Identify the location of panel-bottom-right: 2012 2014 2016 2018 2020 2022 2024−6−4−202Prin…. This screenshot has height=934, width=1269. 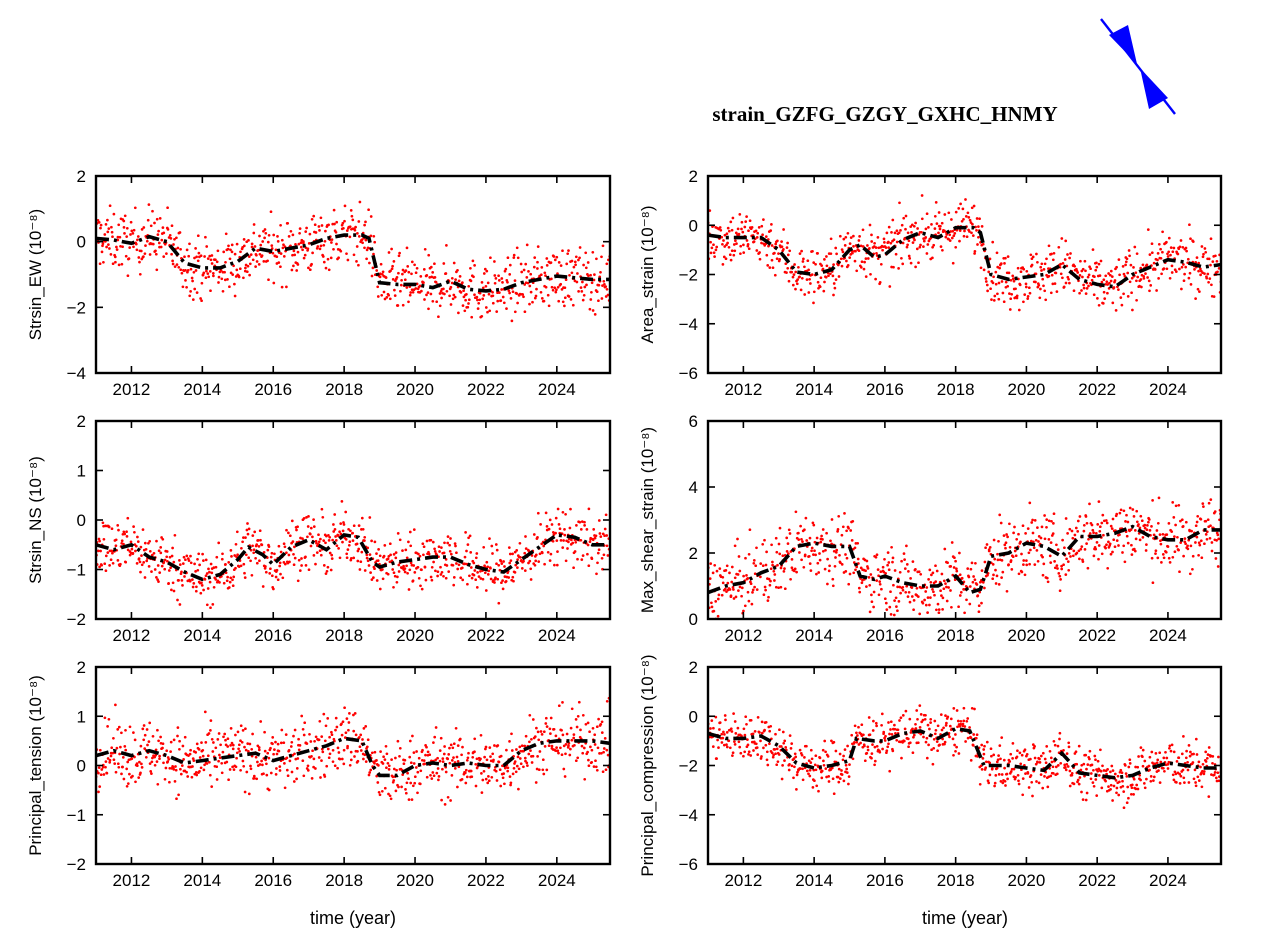
(930, 772).